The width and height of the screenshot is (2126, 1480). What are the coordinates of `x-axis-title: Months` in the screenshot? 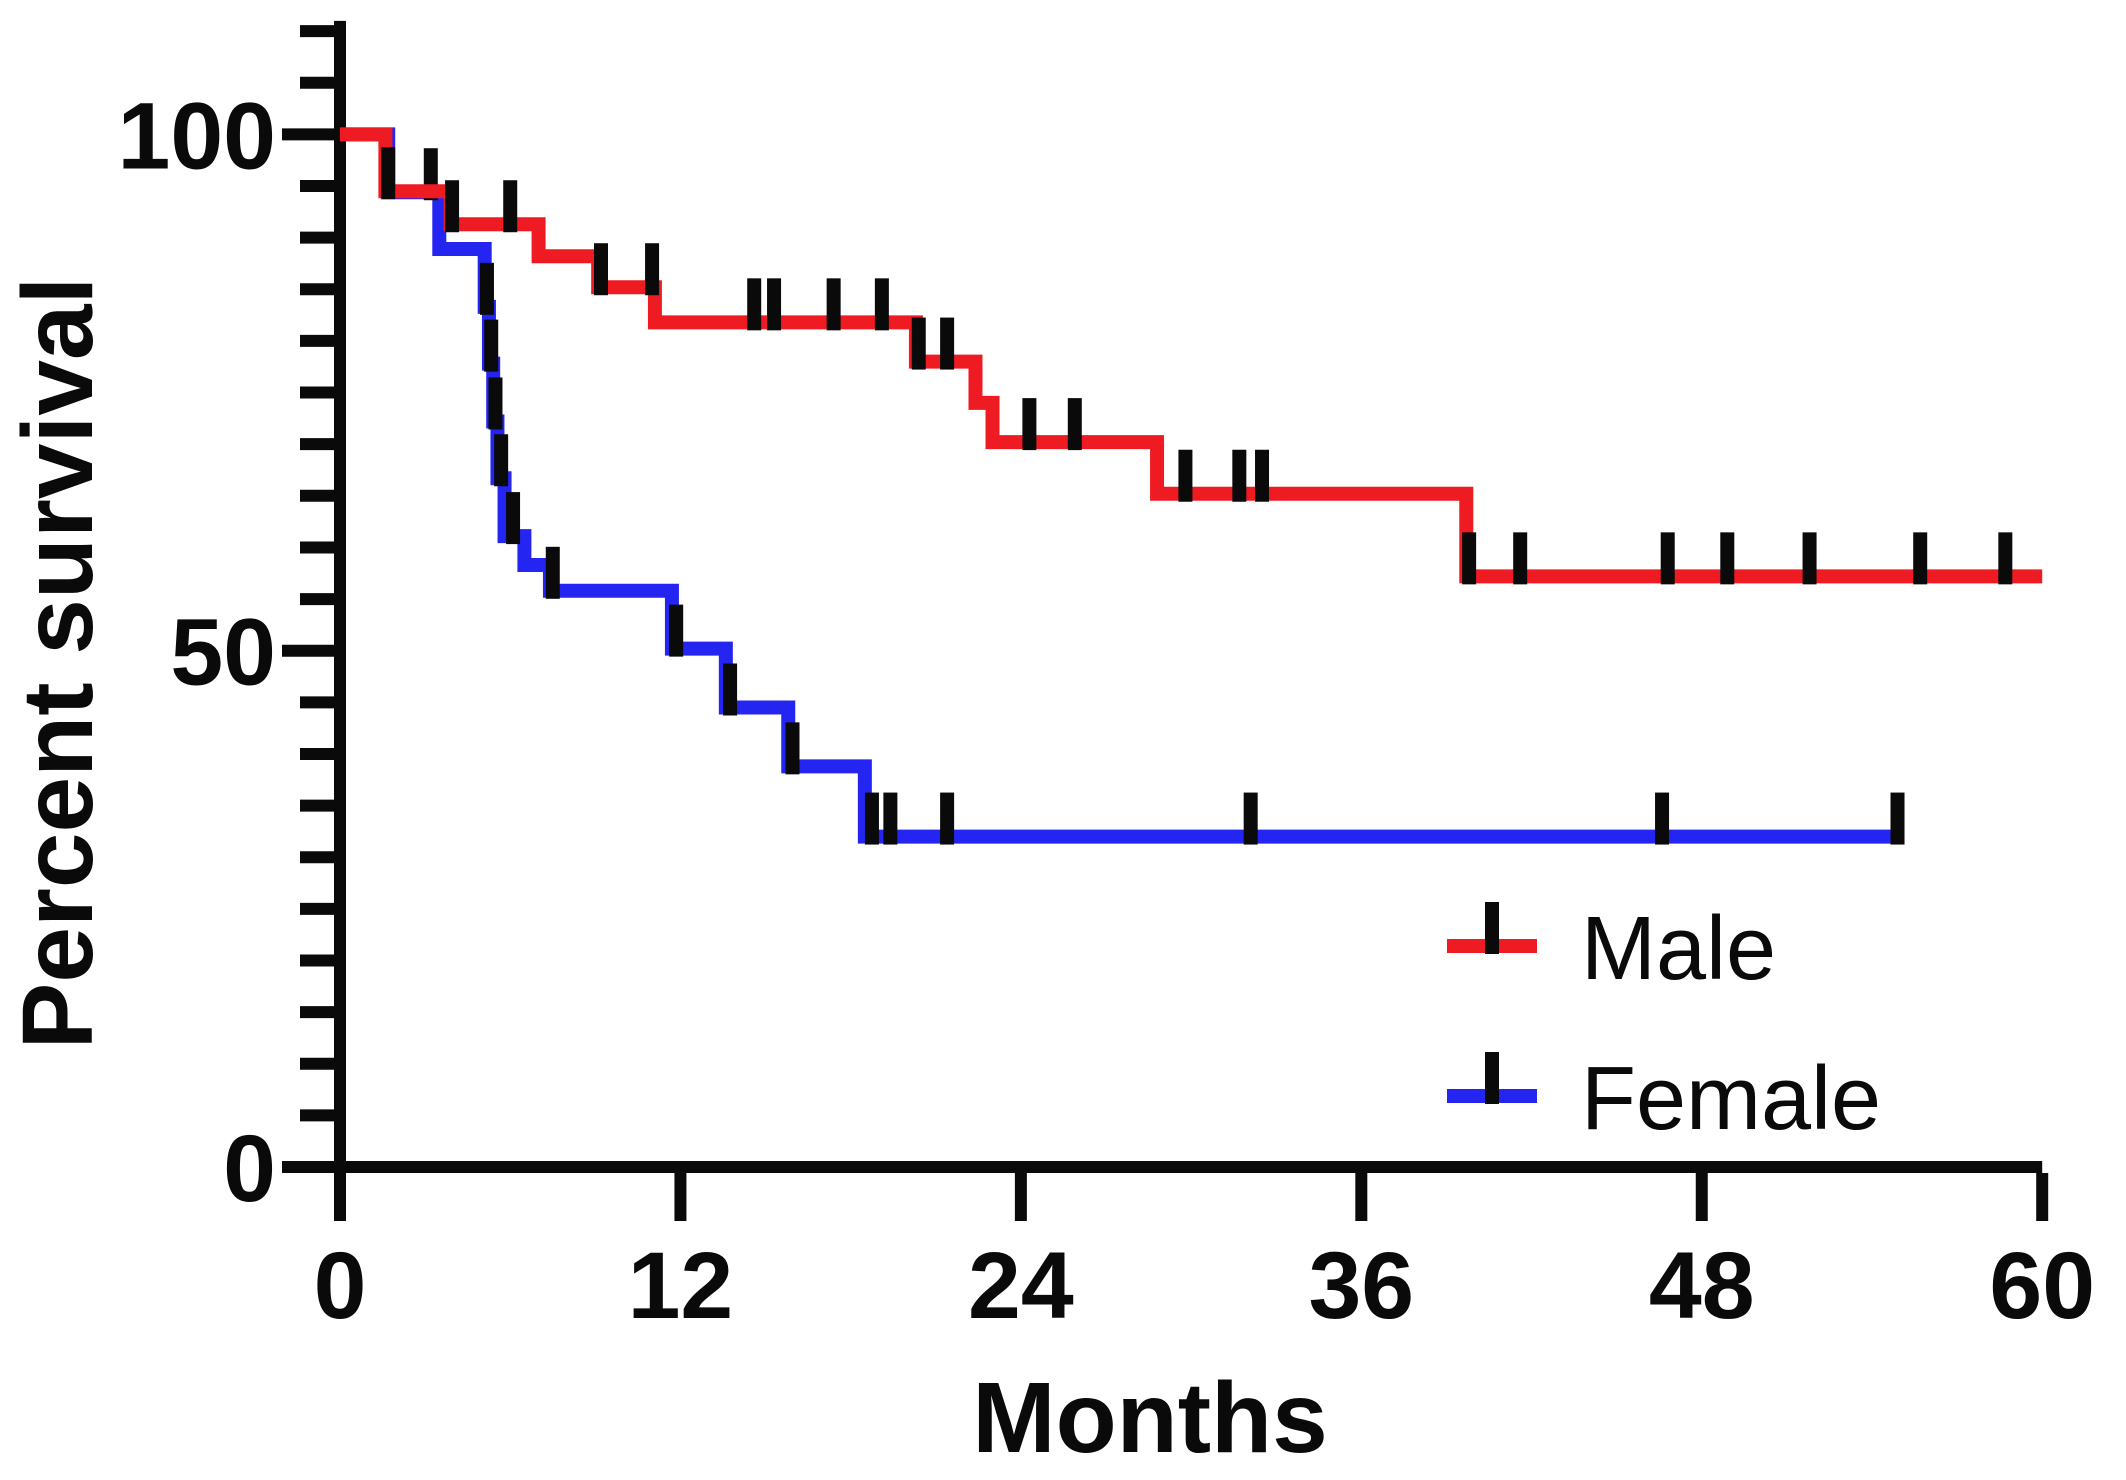 It's located at (1149, 1418).